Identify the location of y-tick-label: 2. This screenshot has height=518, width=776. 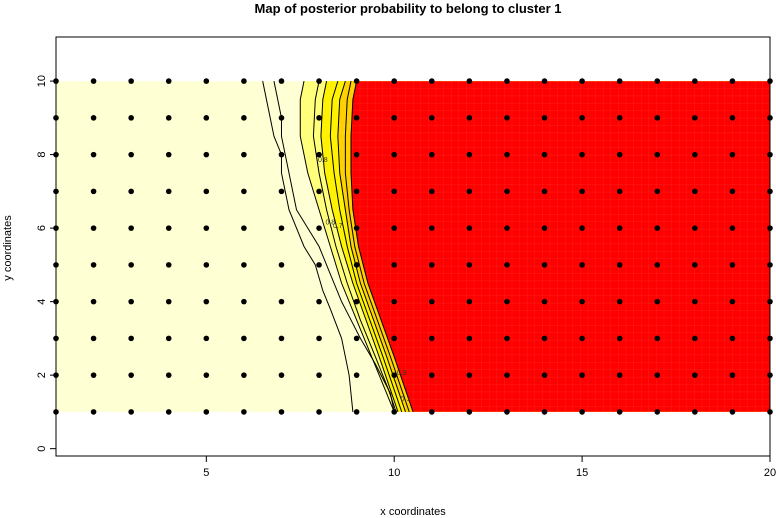
(42, 375).